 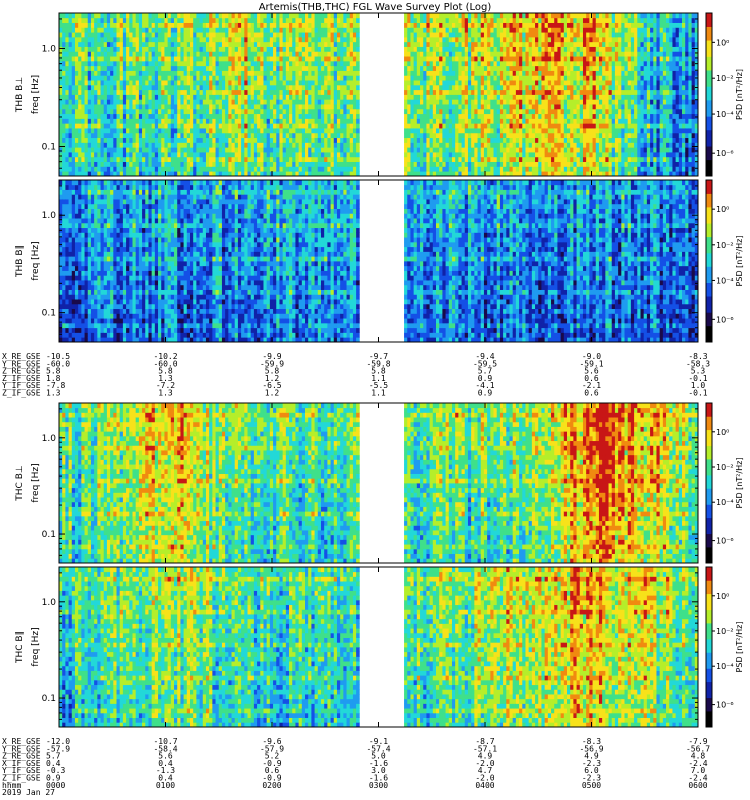 What do you see at coordinates (485, 363) in the screenshot?
I see `ephemeris-value: -59.5` at bounding box center [485, 363].